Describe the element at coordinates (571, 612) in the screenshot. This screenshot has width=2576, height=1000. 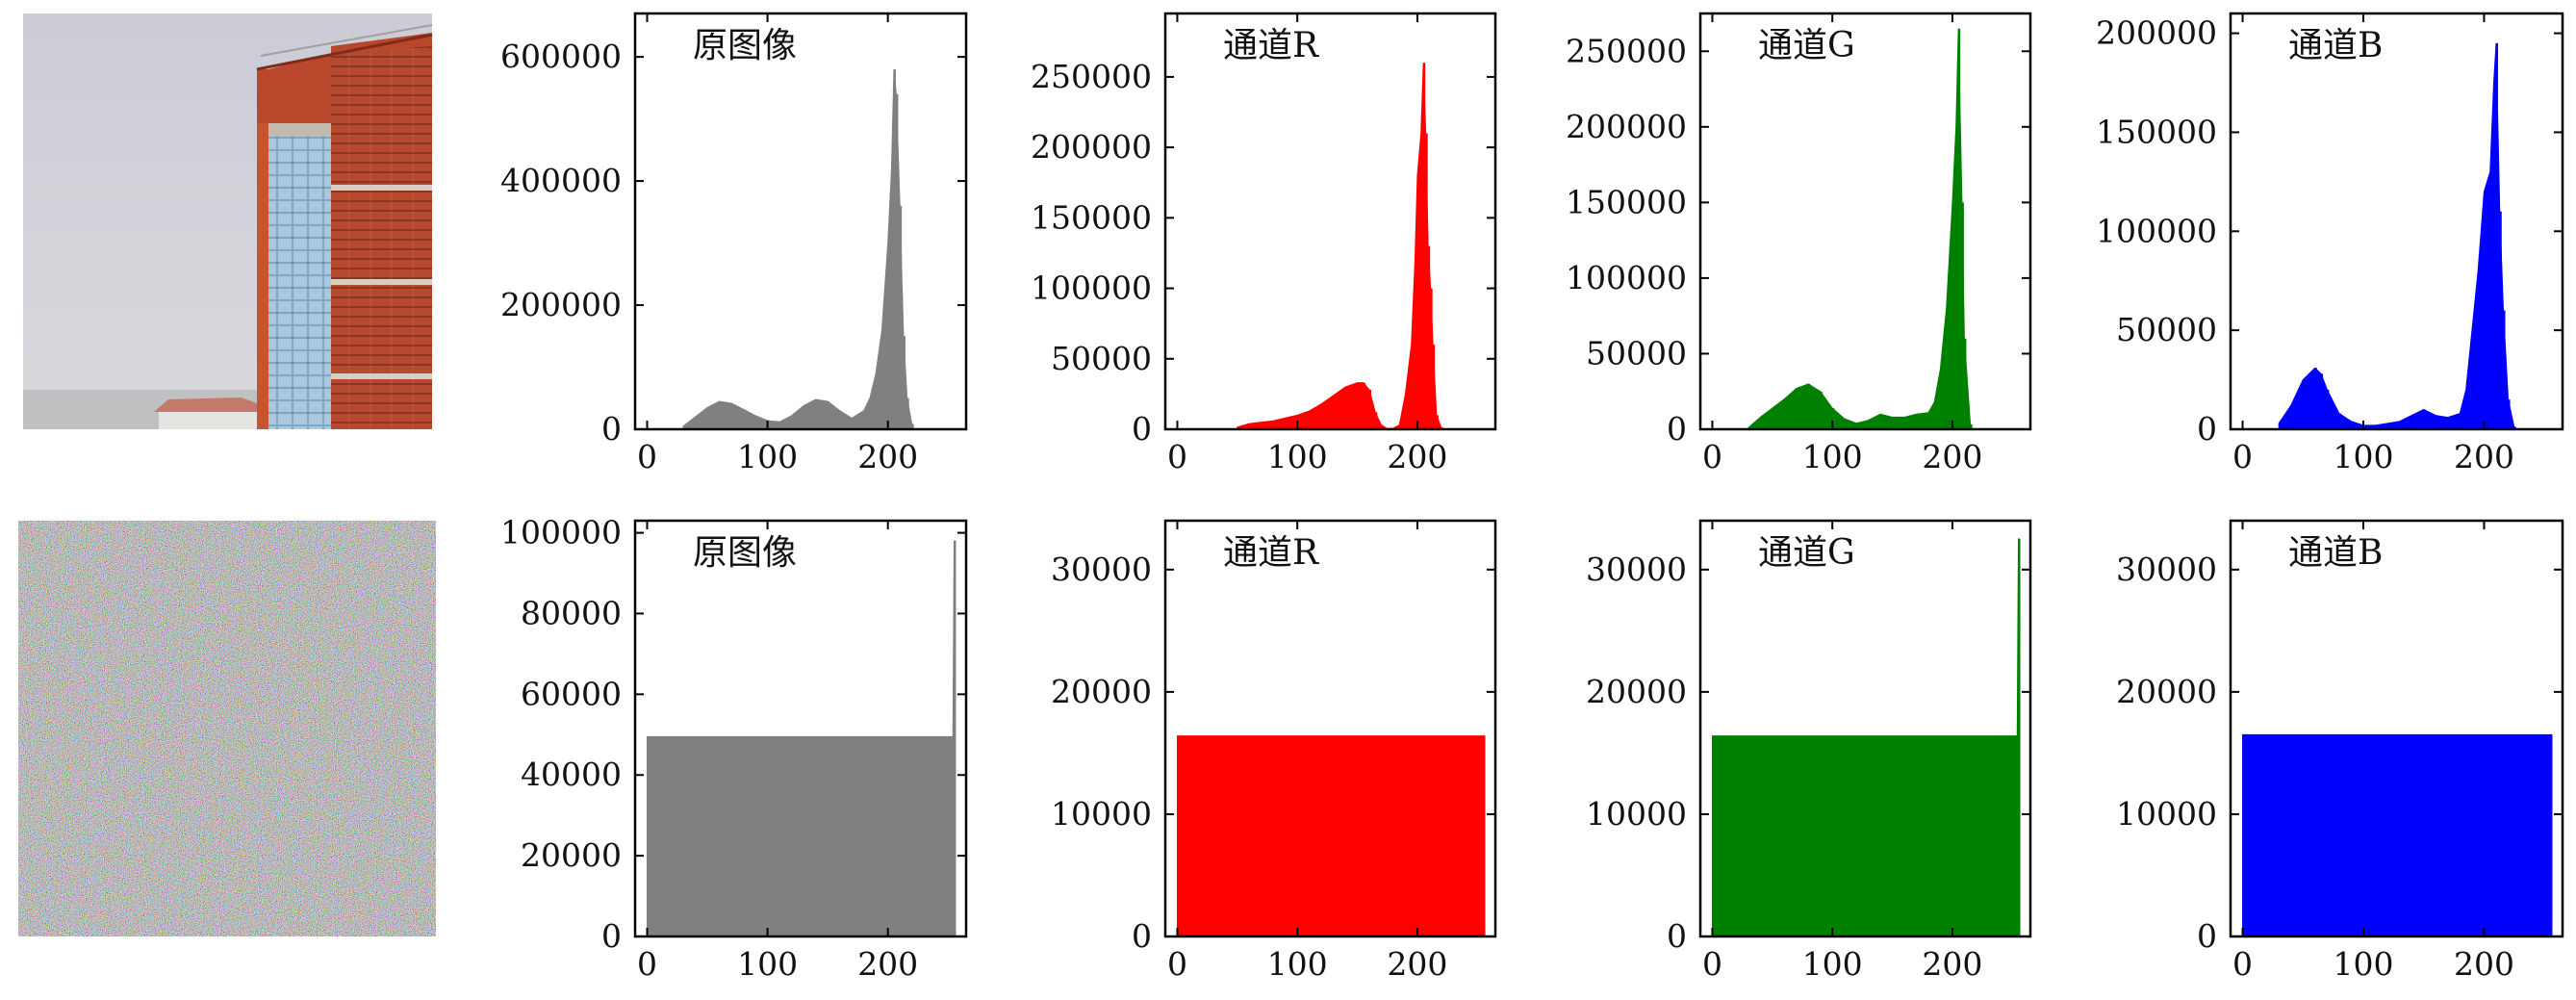
I see `y-tick-label: 80000` at that location.